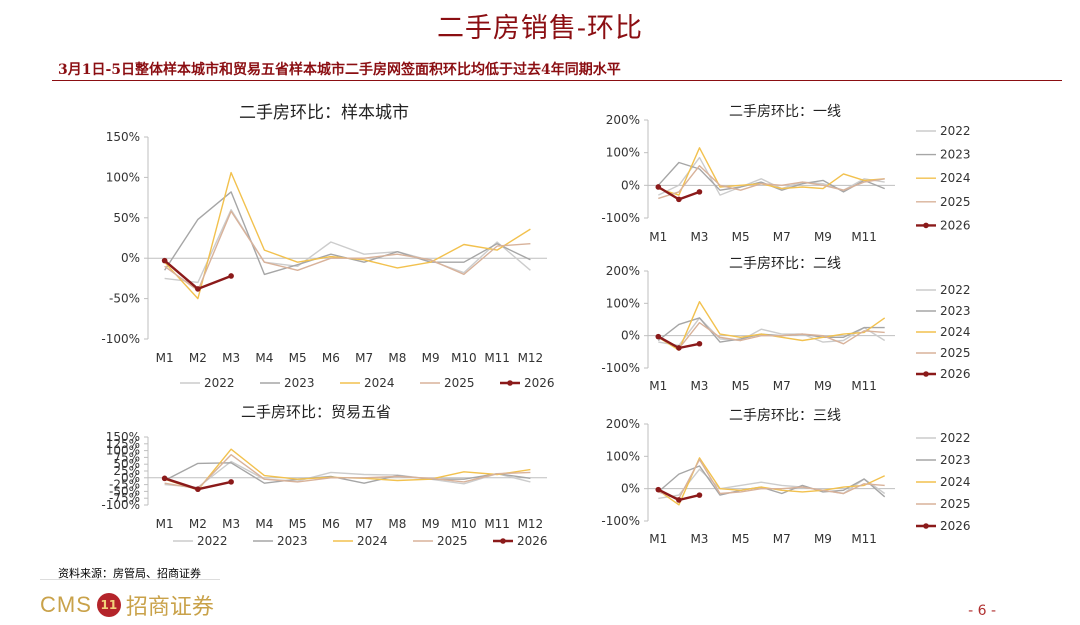 Image resolution: width=1080 pixels, height=625 pixels. I want to click on tier2-y-tick-label: -100%, so click(620, 368).